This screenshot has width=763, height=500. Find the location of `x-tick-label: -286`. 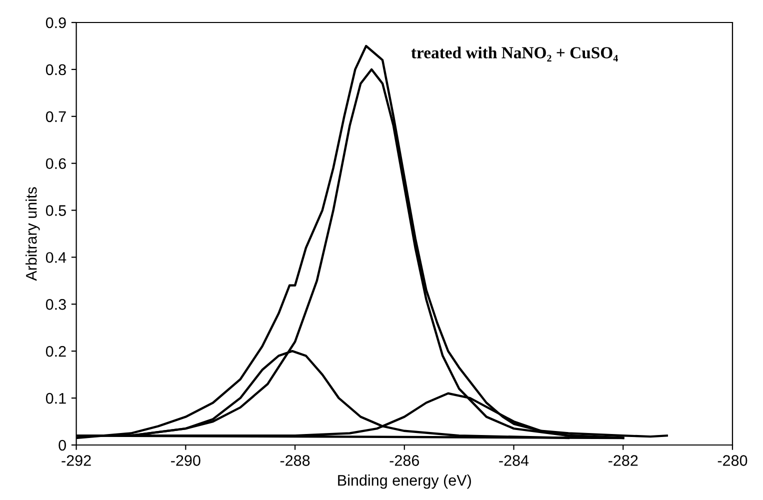

x-tick-label: -286 is located at coordinates (405, 460).